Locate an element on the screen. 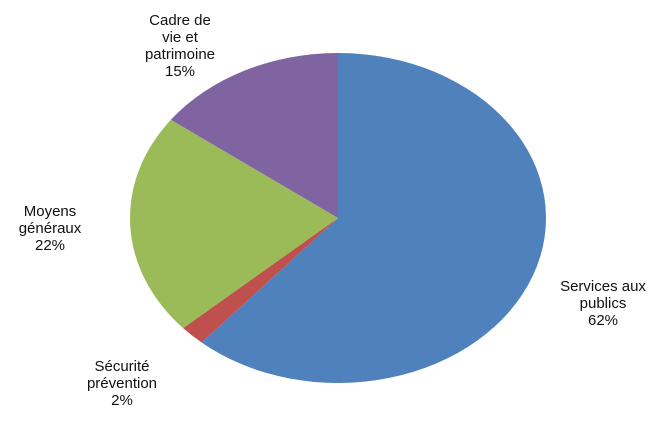 This screenshot has height=421, width=665. category-label: Services aux publics is located at coordinates (603, 295).